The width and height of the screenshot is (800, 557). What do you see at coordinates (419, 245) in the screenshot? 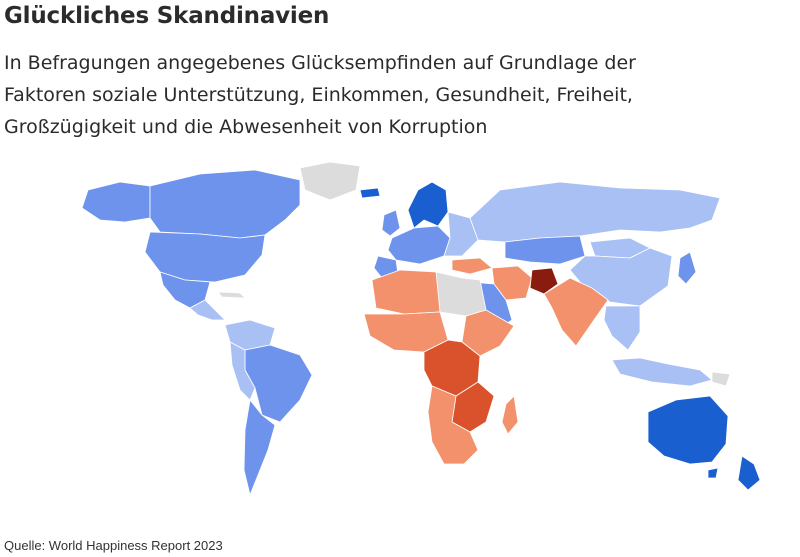
I see `map-western-europe` at bounding box center [419, 245].